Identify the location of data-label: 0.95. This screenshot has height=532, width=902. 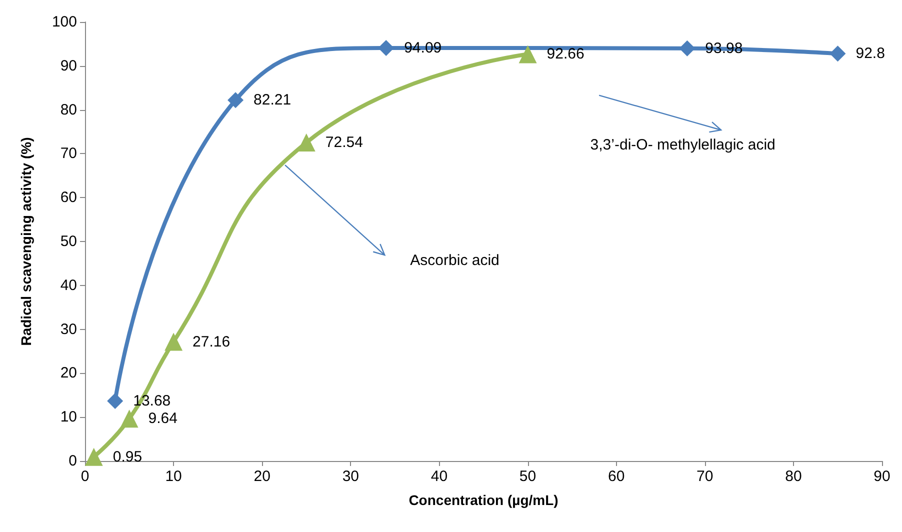
(127, 457).